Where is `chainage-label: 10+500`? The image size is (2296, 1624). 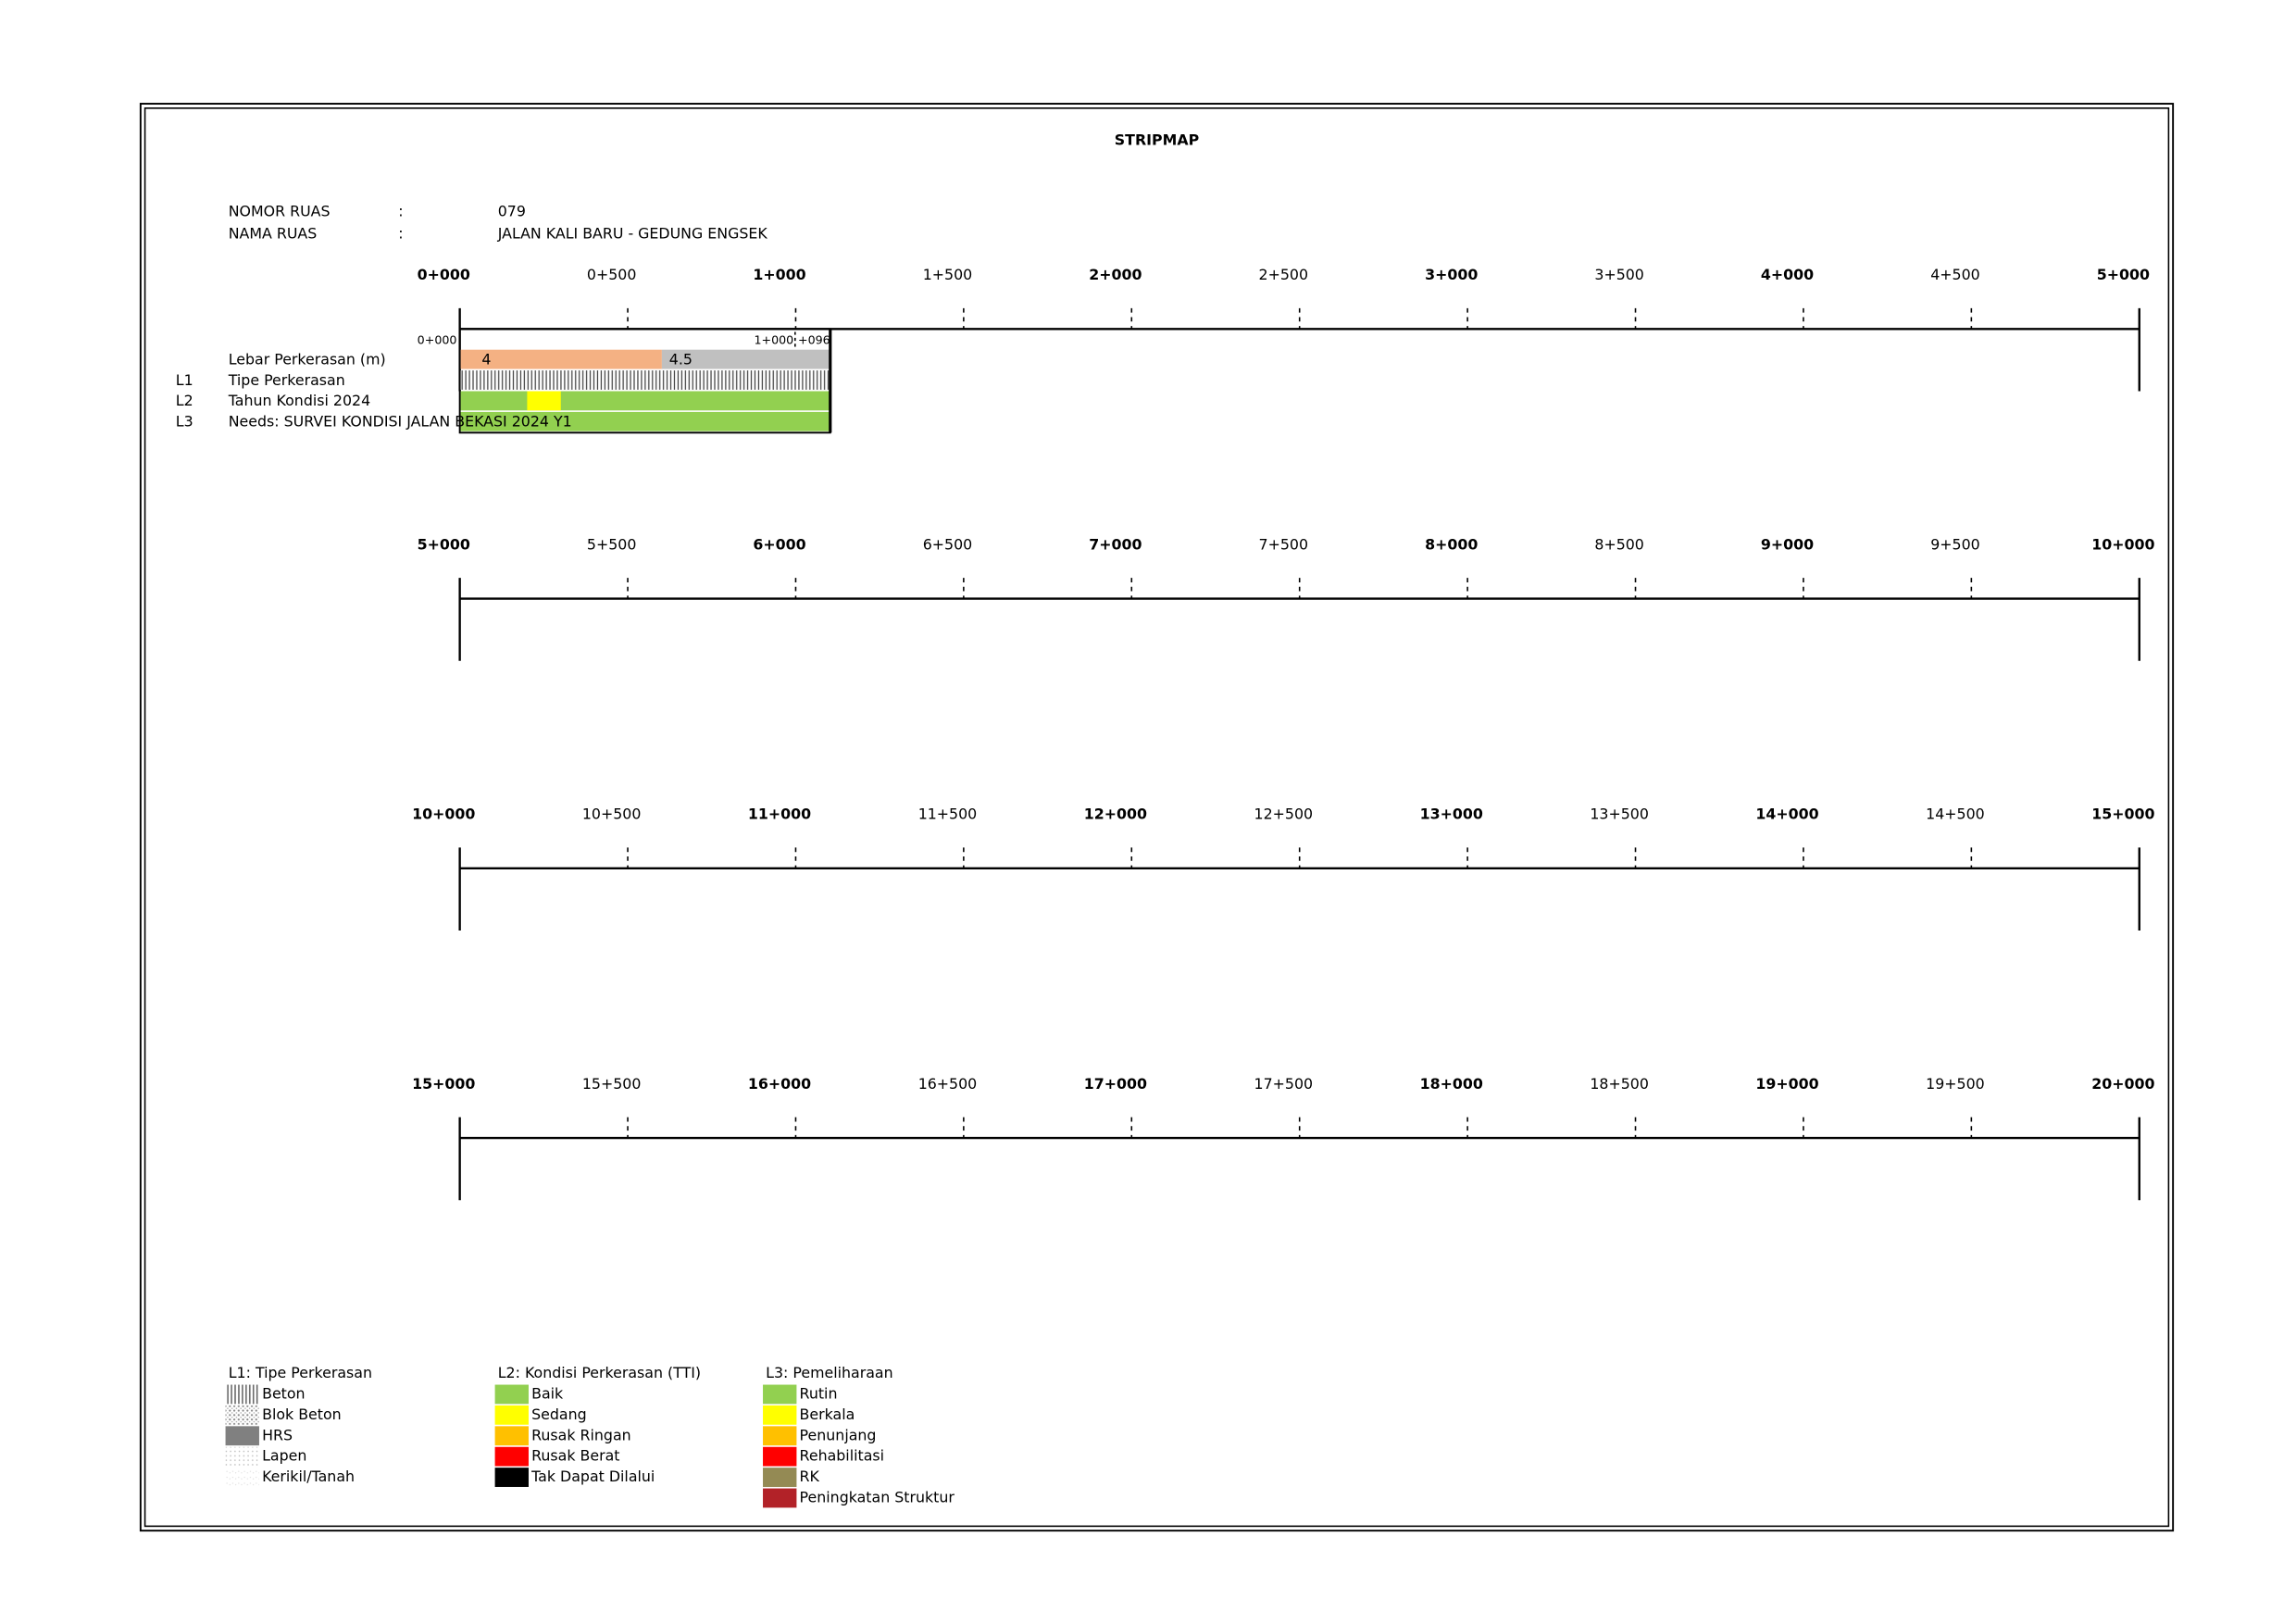 chainage-label: 10+500 is located at coordinates (612, 814).